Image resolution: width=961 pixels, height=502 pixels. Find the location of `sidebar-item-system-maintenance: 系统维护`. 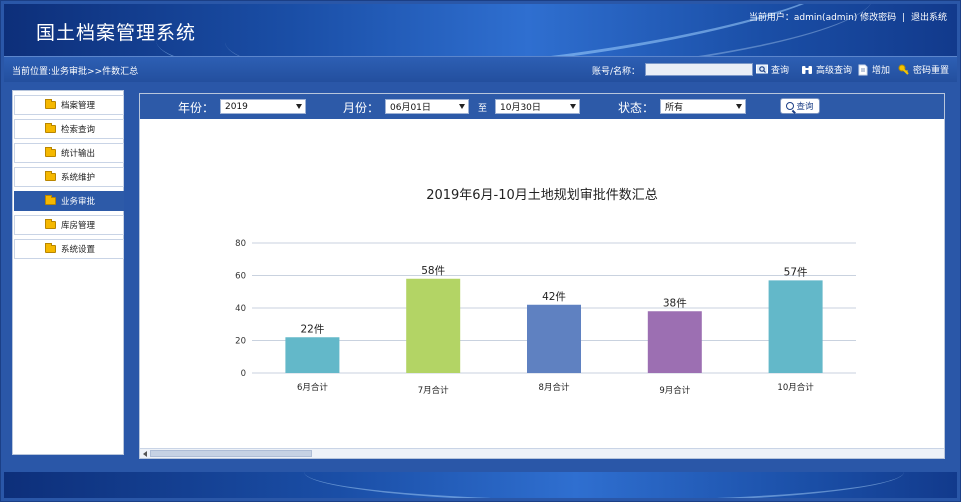

sidebar-item-system-maintenance: 系统维护 is located at coordinates (69, 177).